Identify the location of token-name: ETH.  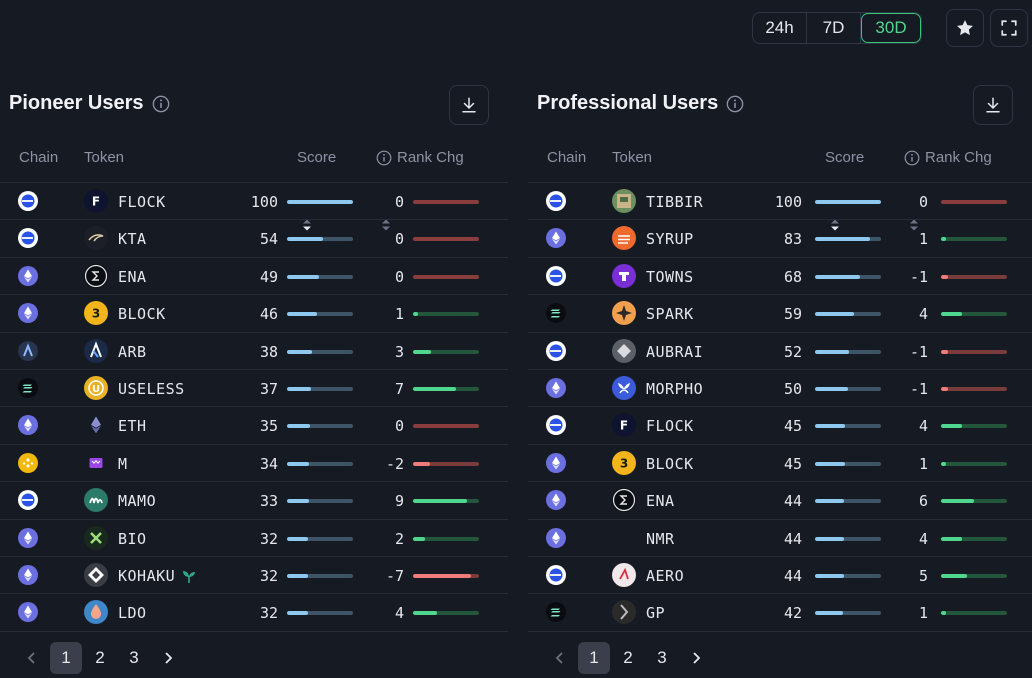
(132, 426).